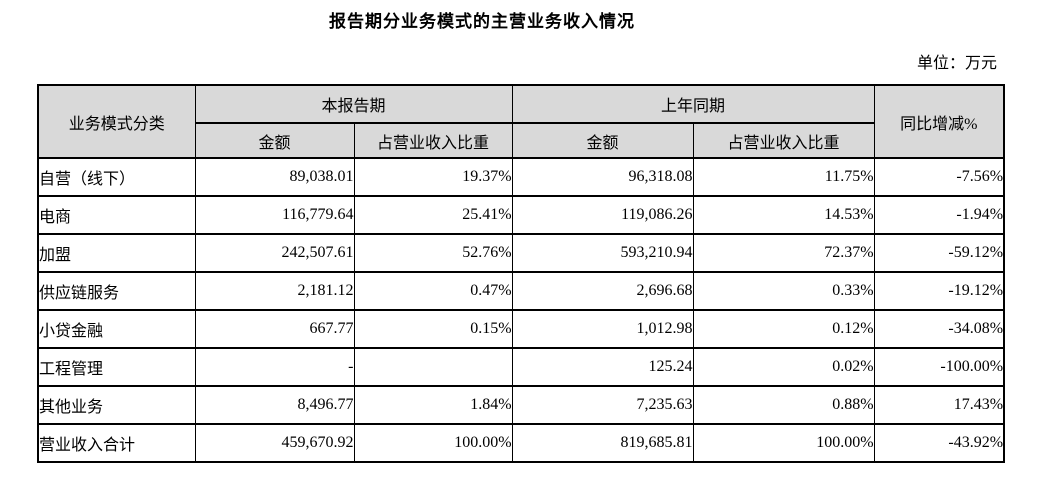 The width and height of the screenshot is (1048, 481). Describe the element at coordinates (116, 329) in the screenshot. I see `cell-category: 小贷金融` at that location.